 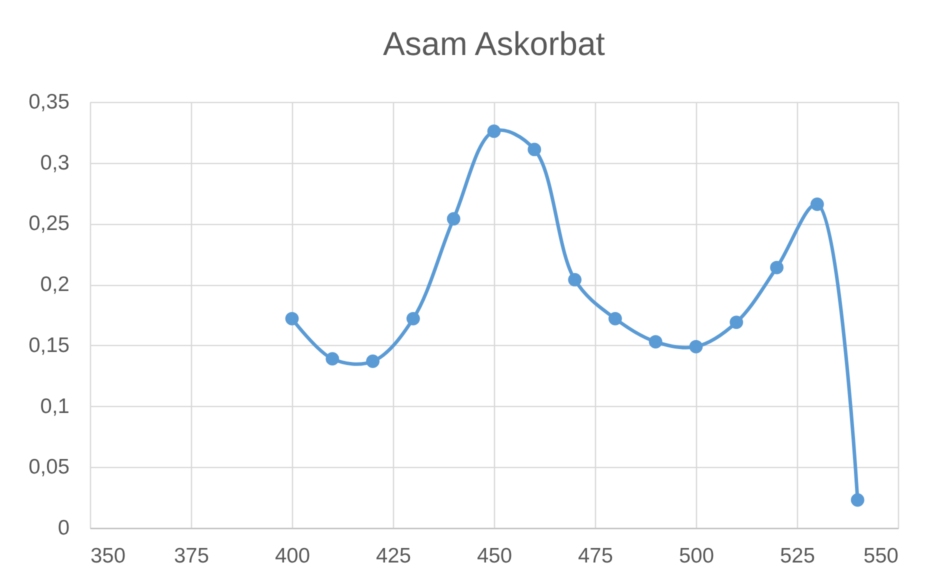 What do you see at coordinates (880, 556) in the screenshot?
I see `x-tick-label: 550` at bounding box center [880, 556].